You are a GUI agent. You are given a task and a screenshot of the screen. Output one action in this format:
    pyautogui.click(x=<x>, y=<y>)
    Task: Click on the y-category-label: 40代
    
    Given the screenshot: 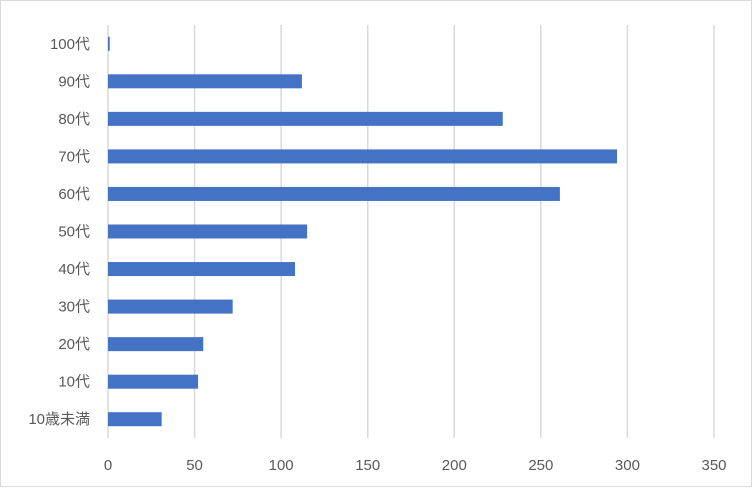 What is the action you would take?
    pyautogui.click(x=74, y=269)
    